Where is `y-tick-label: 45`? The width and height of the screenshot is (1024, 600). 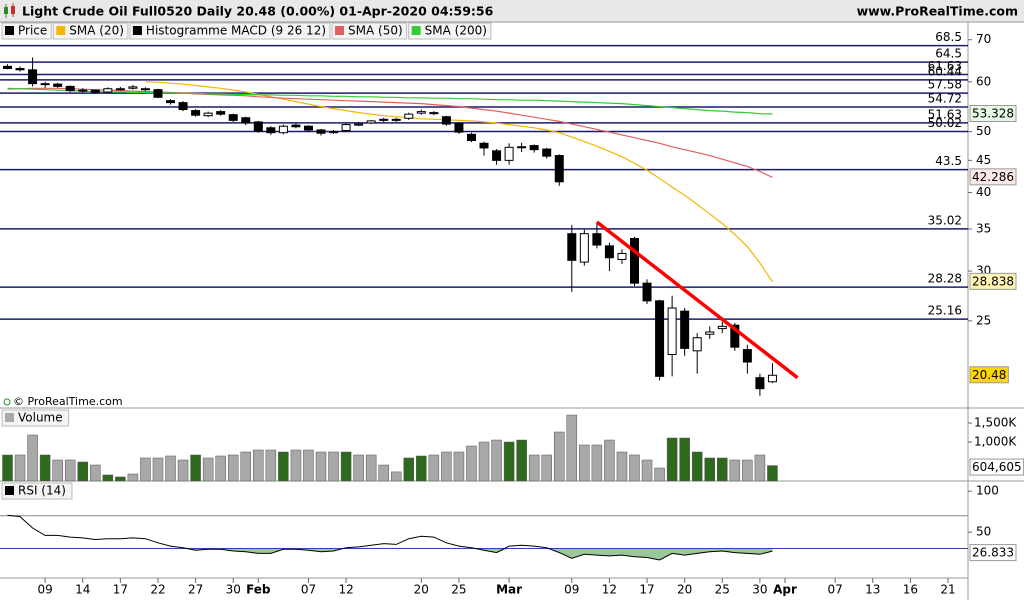 y-tick-label: 45 is located at coordinates (983, 160).